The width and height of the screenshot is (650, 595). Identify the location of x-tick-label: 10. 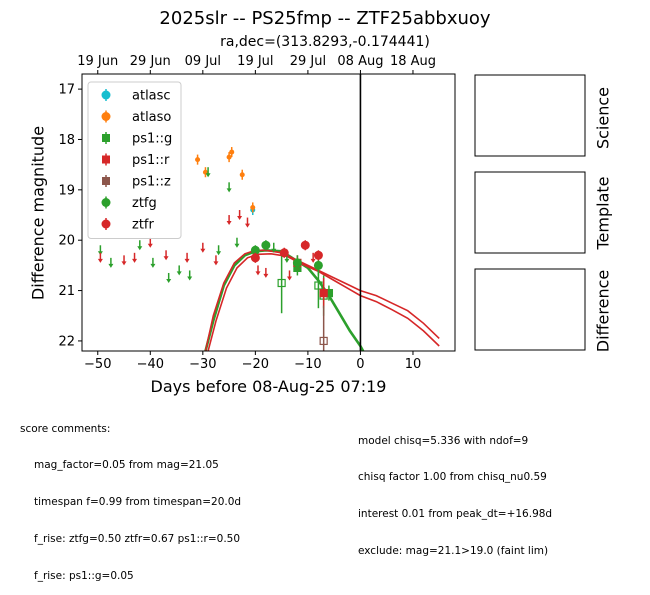
(413, 364).